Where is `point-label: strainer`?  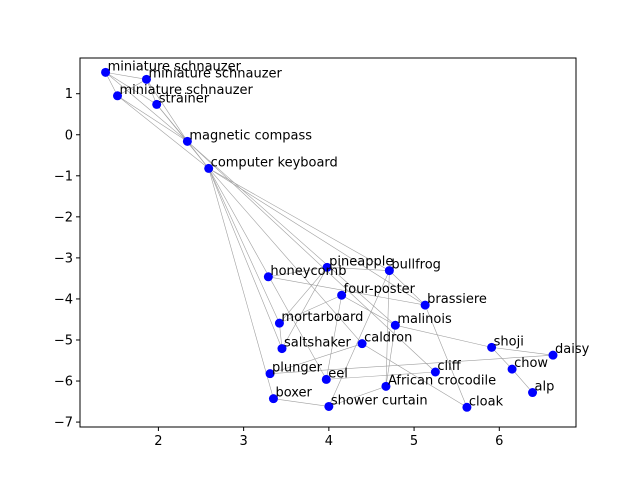
point-label: strainer is located at coordinates (184, 98).